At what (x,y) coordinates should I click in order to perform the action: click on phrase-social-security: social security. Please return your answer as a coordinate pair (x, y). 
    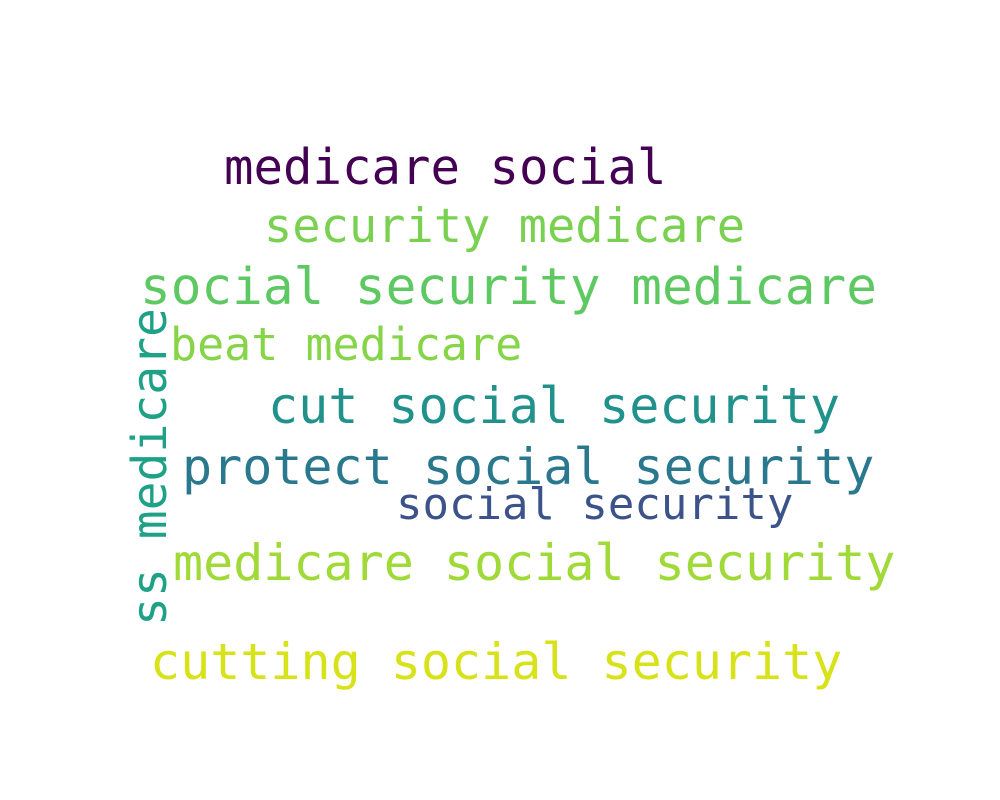
    Looking at the image, I should click on (595, 504).